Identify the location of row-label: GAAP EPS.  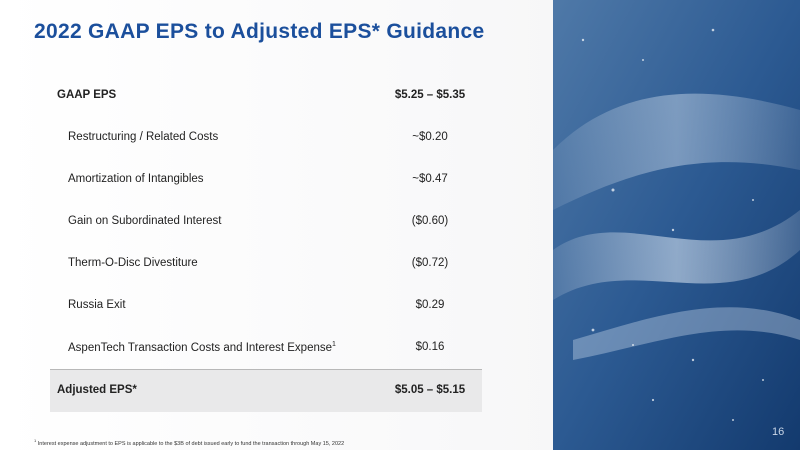
(86, 95).